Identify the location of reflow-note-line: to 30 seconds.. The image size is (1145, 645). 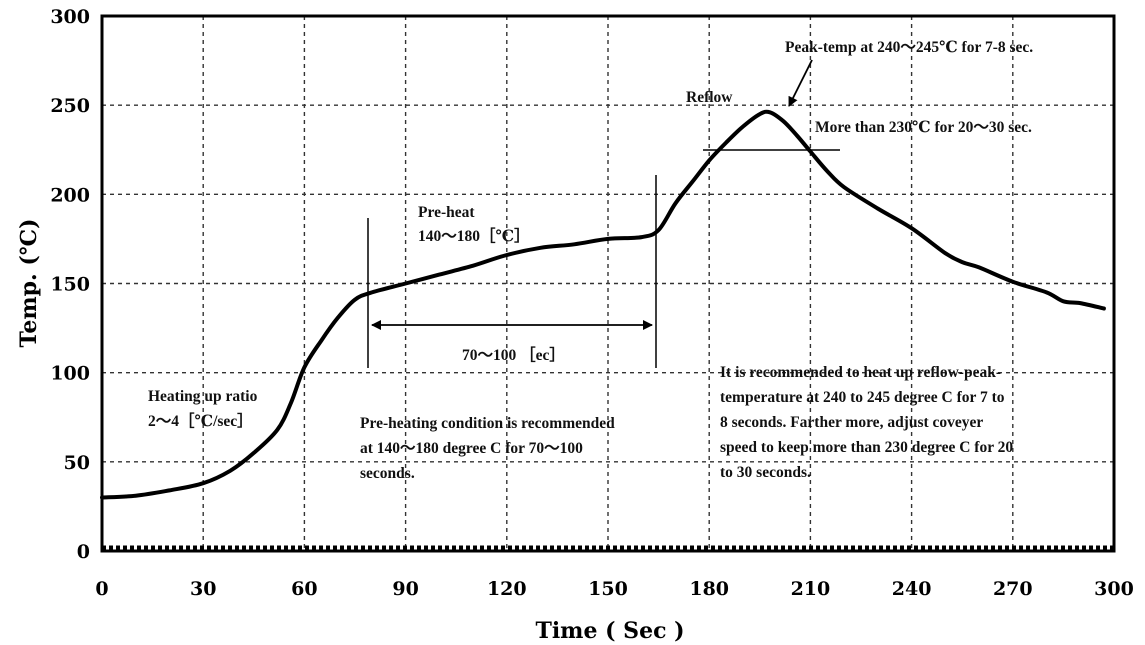
(765, 472).